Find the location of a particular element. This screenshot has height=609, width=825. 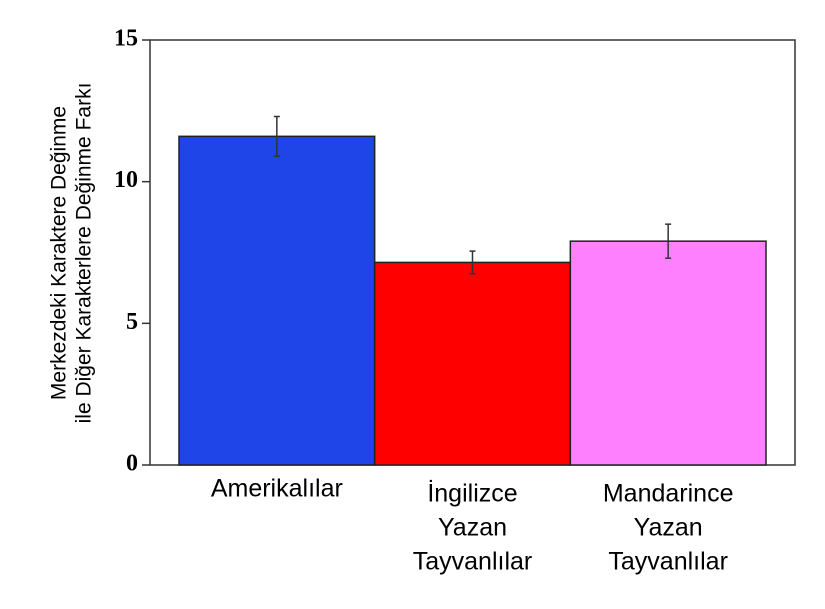

y-tick-label: 0 is located at coordinates (132, 464).